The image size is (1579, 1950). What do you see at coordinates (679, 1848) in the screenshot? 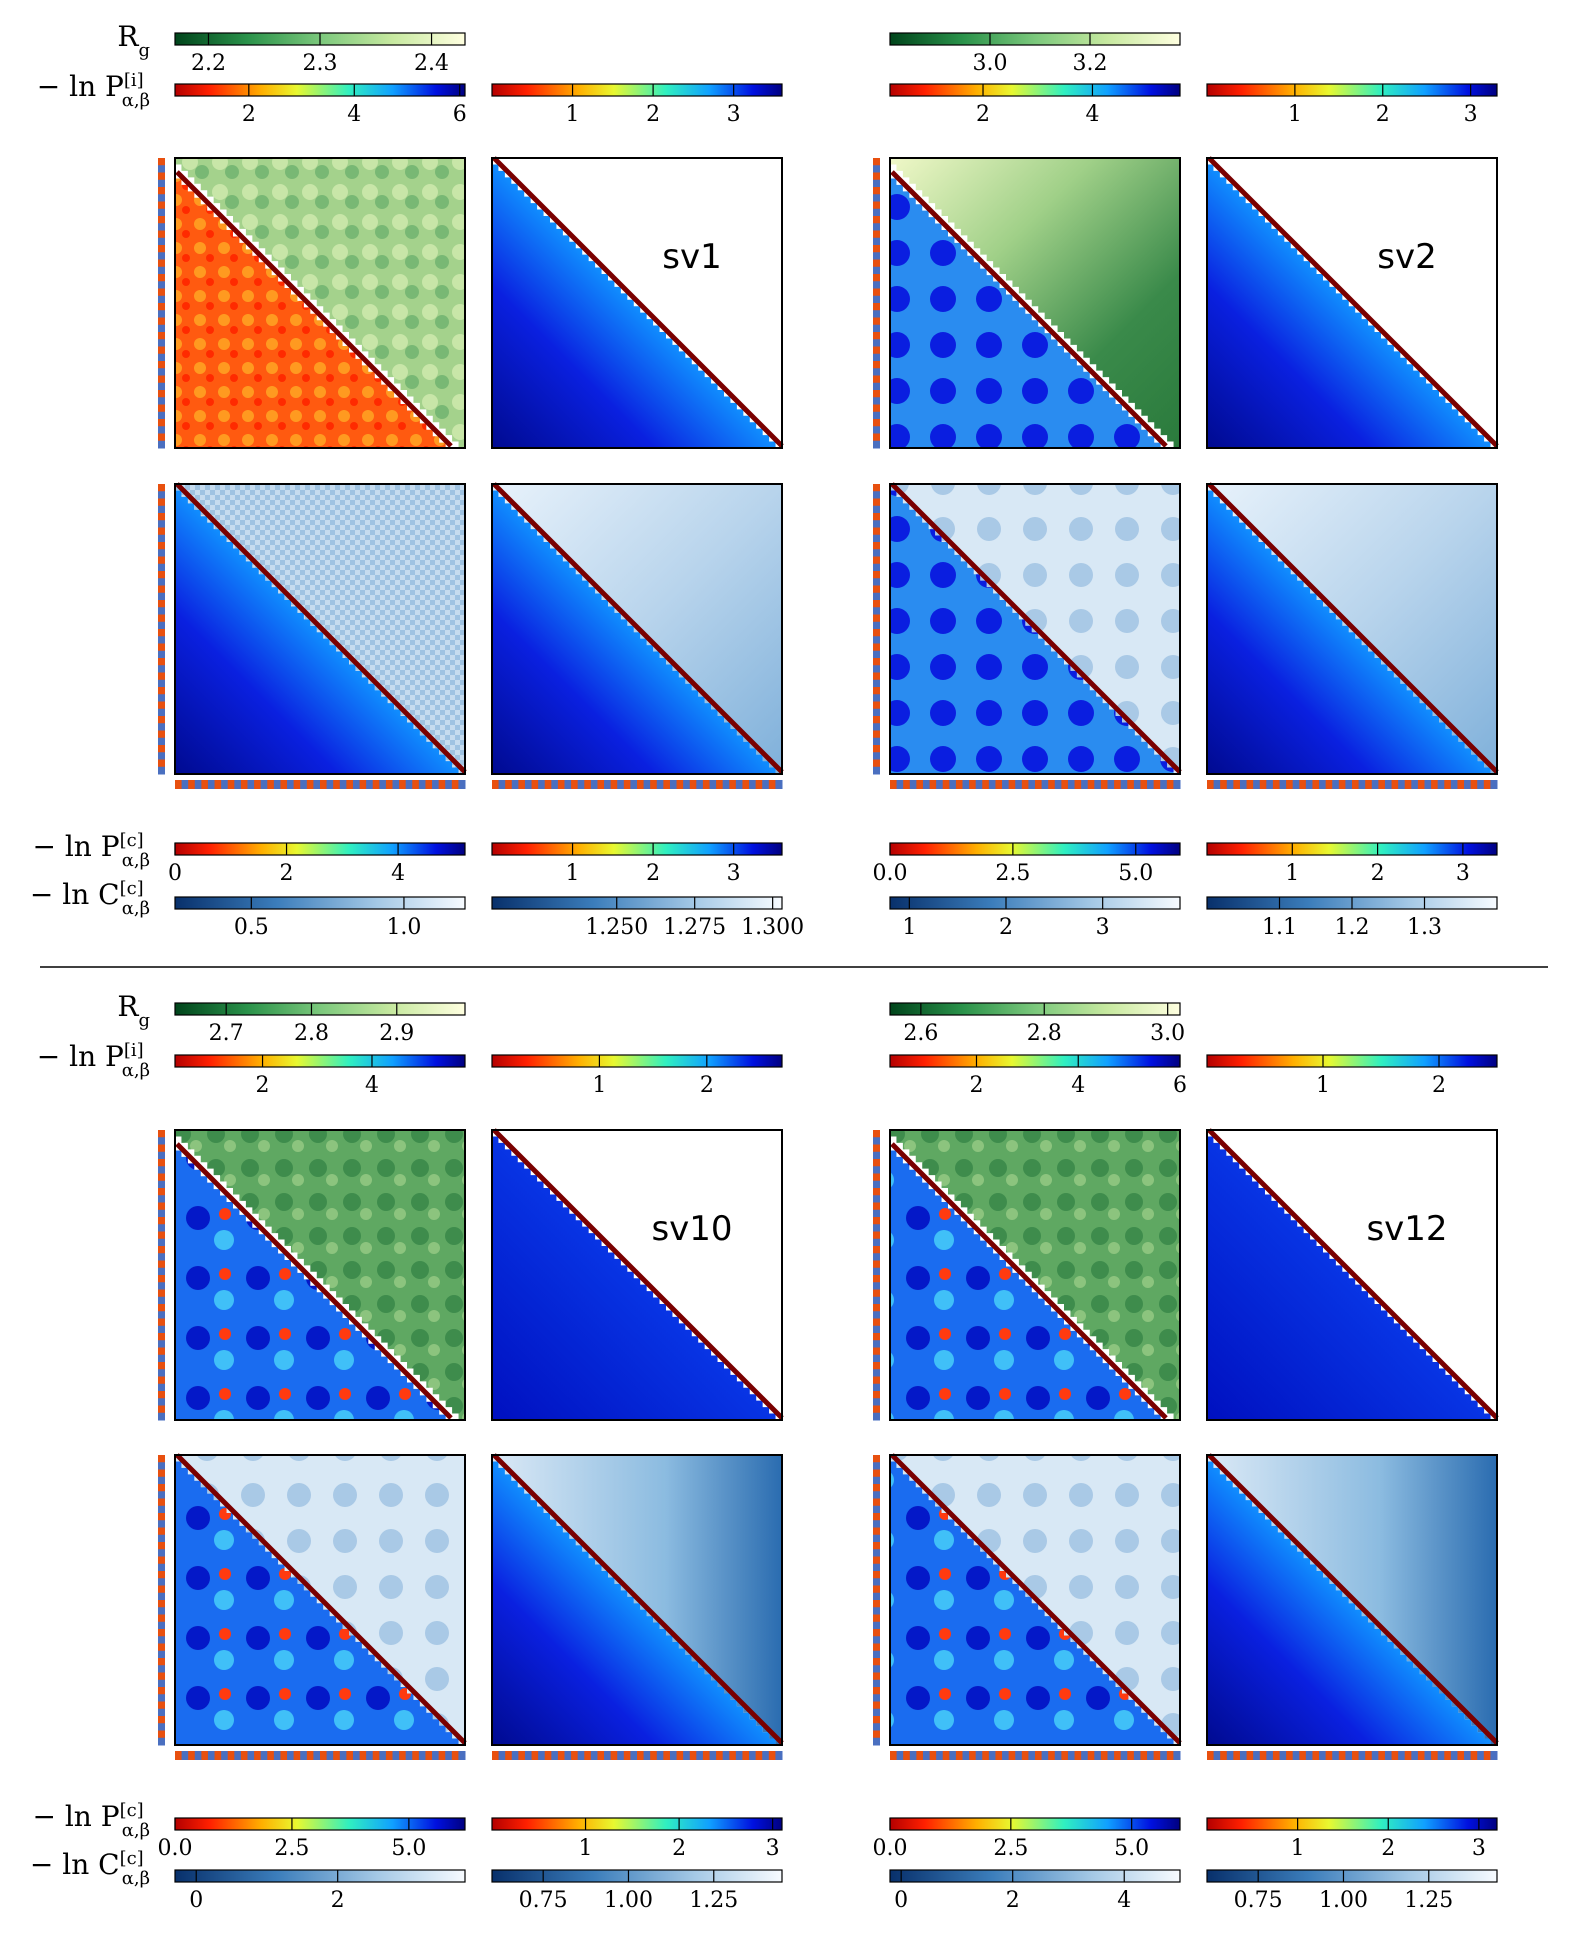
I see `panel-sv10-cb-pc-right-tick-label: 2` at bounding box center [679, 1848].